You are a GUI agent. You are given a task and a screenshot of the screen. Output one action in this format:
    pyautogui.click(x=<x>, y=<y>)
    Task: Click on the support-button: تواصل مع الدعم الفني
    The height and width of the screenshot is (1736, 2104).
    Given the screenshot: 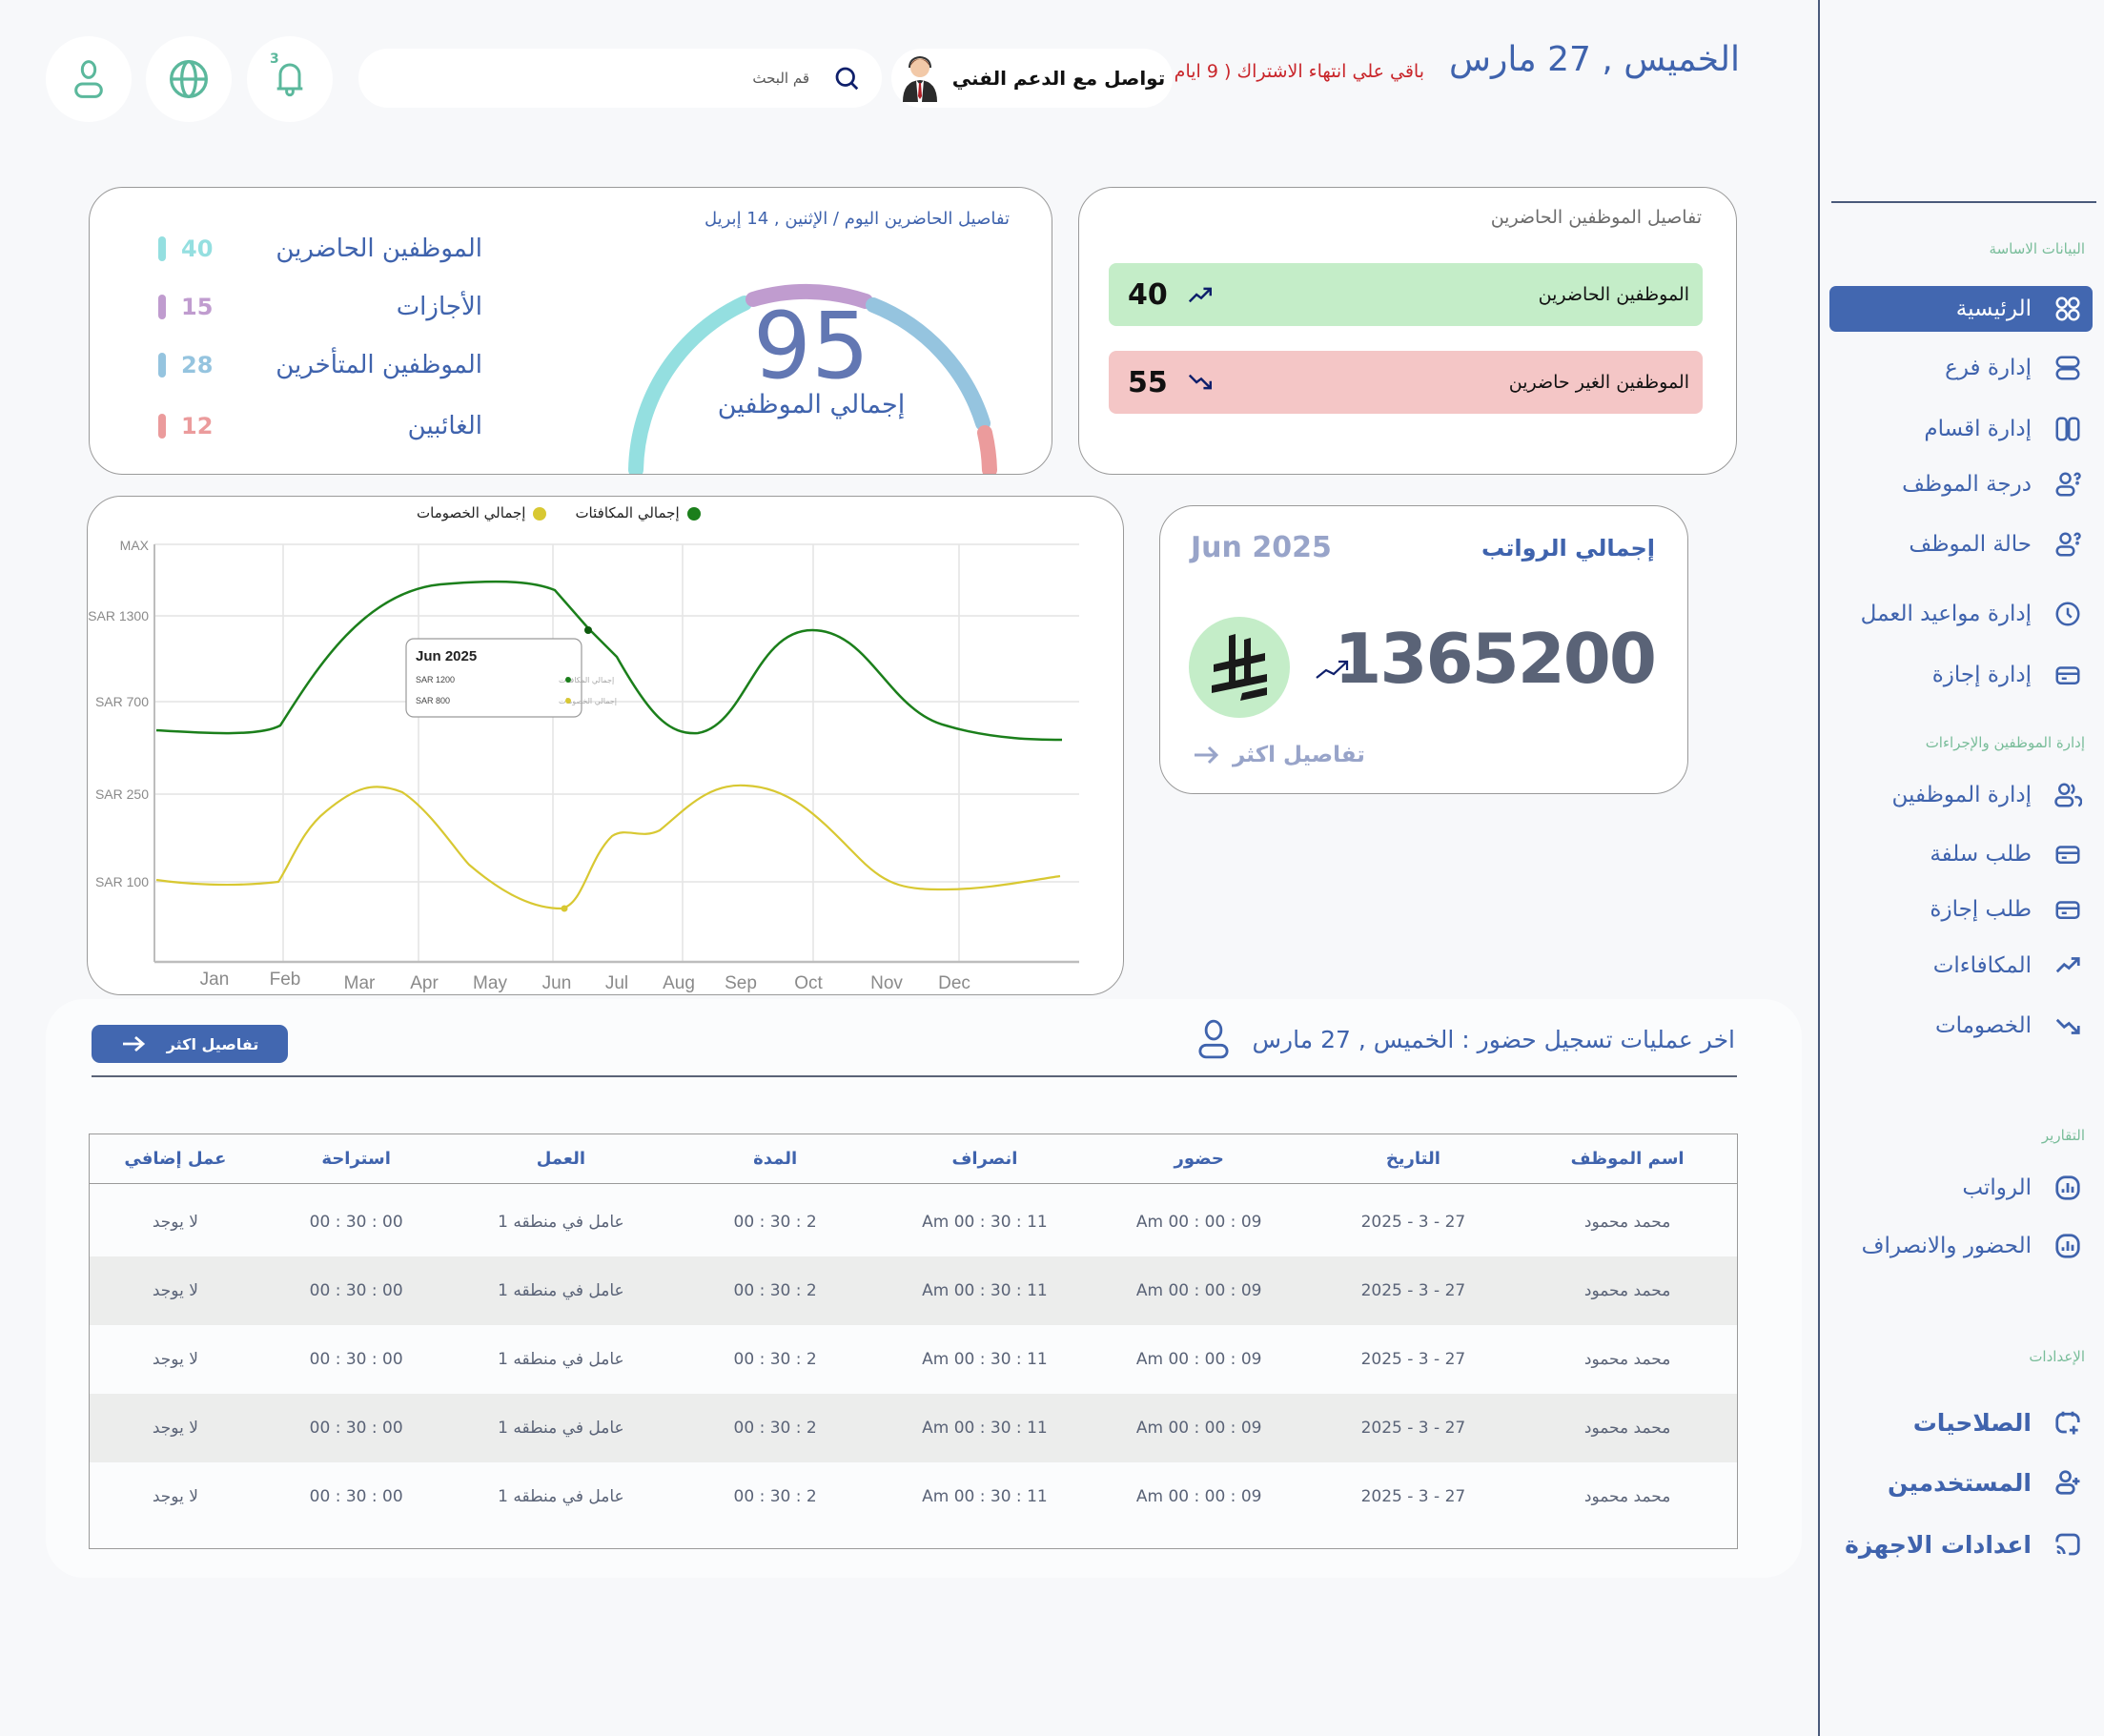 What is the action you would take?
    pyautogui.click(x=1032, y=78)
    